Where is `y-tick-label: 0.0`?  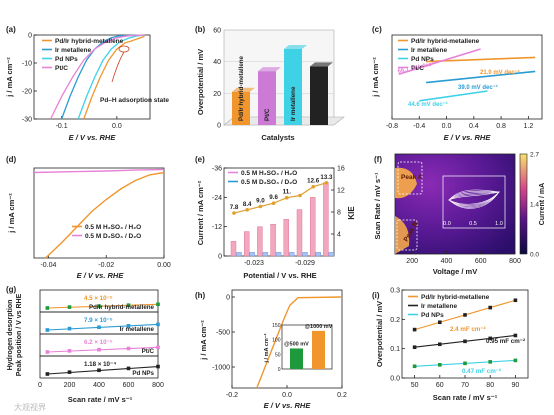
y-tick-label: 0.0 is located at coordinates (395, 379).